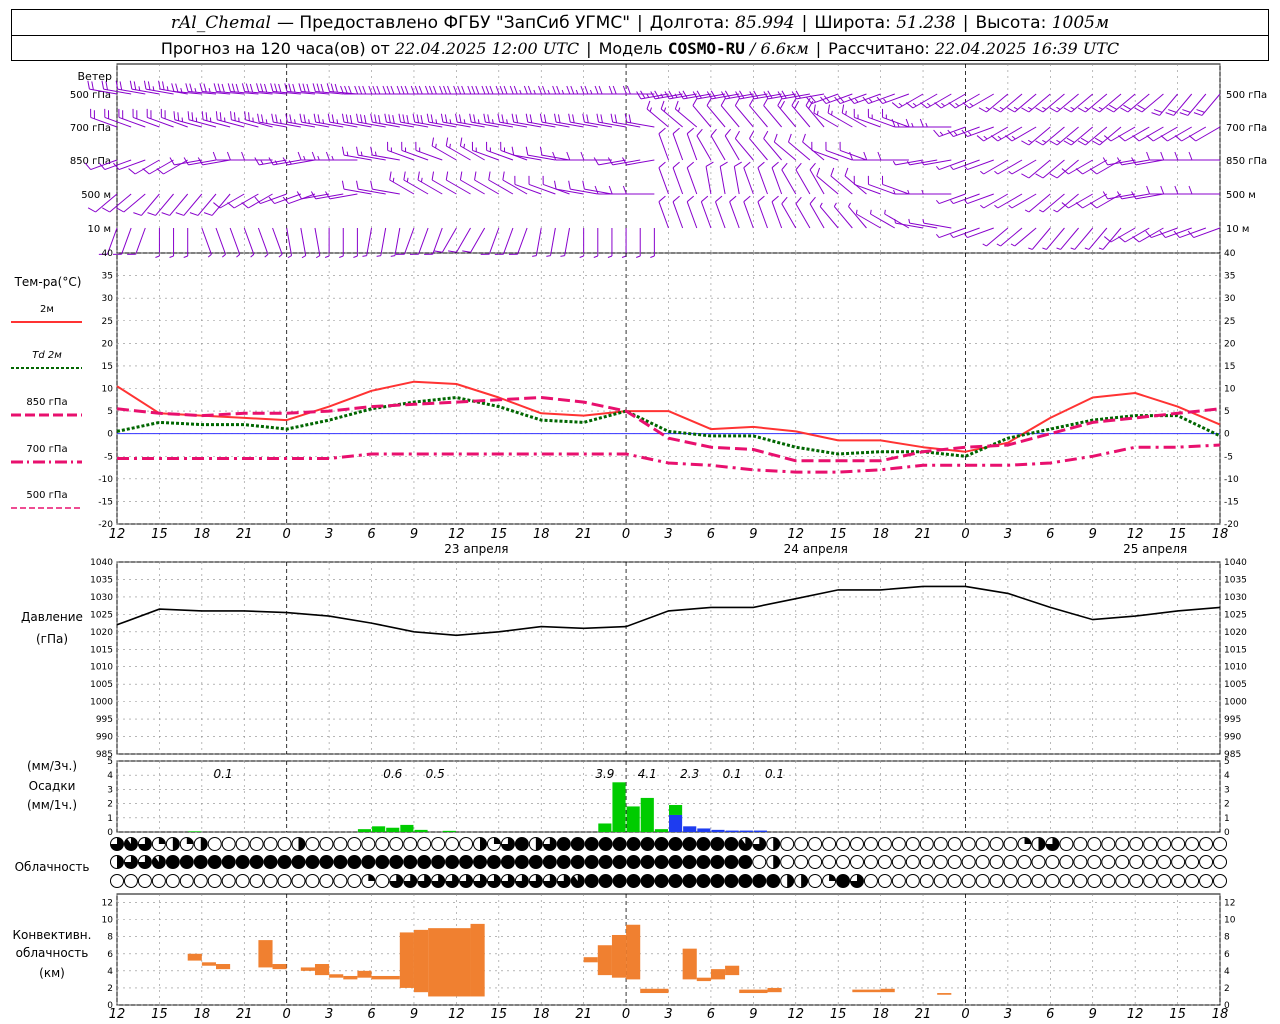 Image resolution: width=1280 pixels, height=1024 pixels. I want to click on time-tick-label: 6, so click(711, 534).